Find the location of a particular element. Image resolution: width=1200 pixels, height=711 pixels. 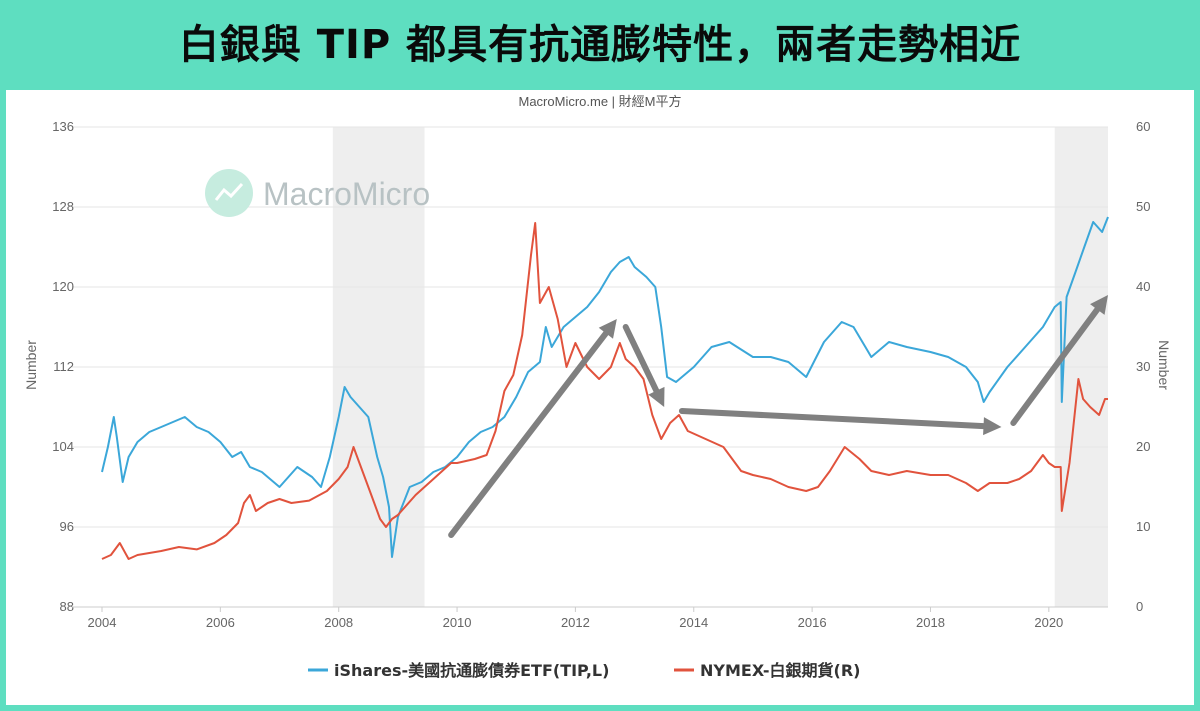

left-axis-title: Number is located at coordinates (31, 365).